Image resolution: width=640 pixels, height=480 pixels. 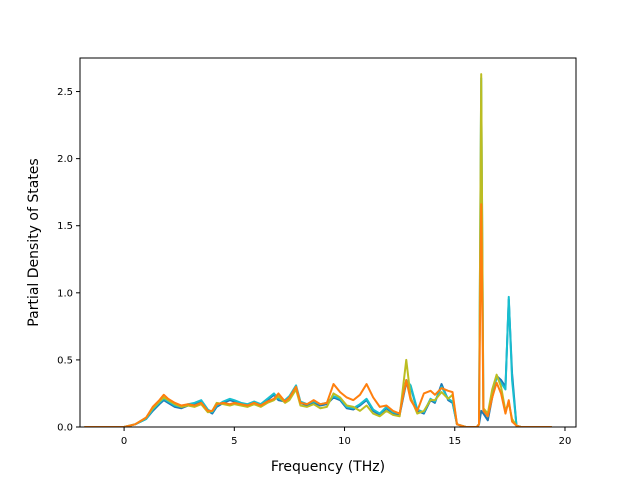 I want to click on y-tick-label: 2.0, so click(x=65, y=159).